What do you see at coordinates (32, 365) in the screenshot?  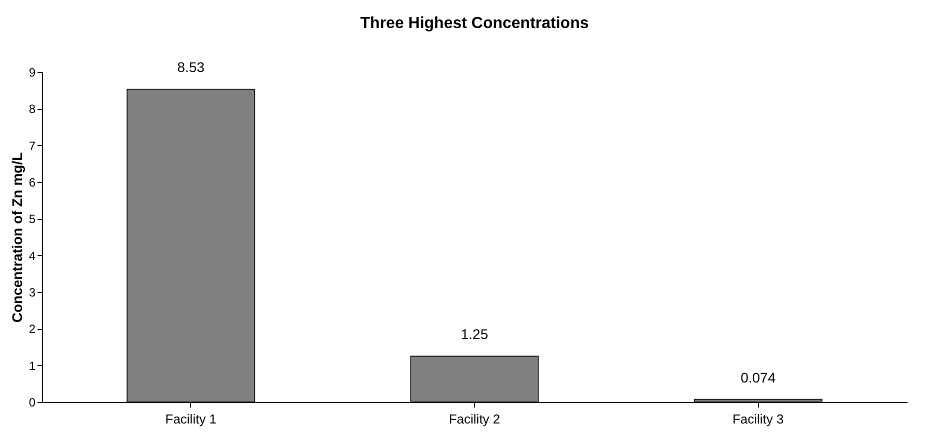 I see `y-tick-label: 1` at bounding box center [32, 365].